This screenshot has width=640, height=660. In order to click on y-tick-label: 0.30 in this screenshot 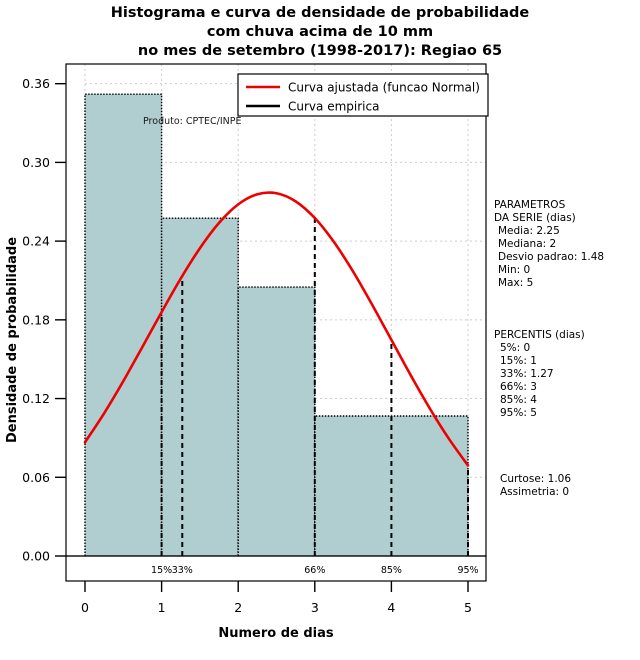, I will do `click(36, 162)`.